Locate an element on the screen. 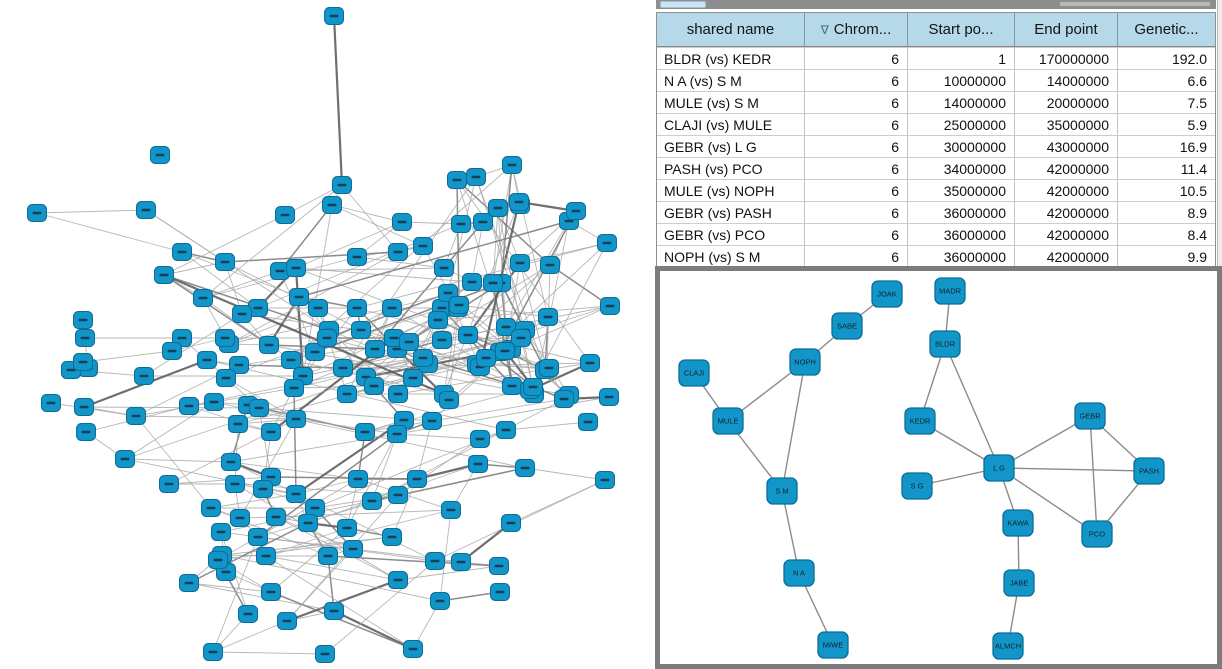 The image size is (1222, 669). network-node: KAWA is located at coordinates (1018, 523).